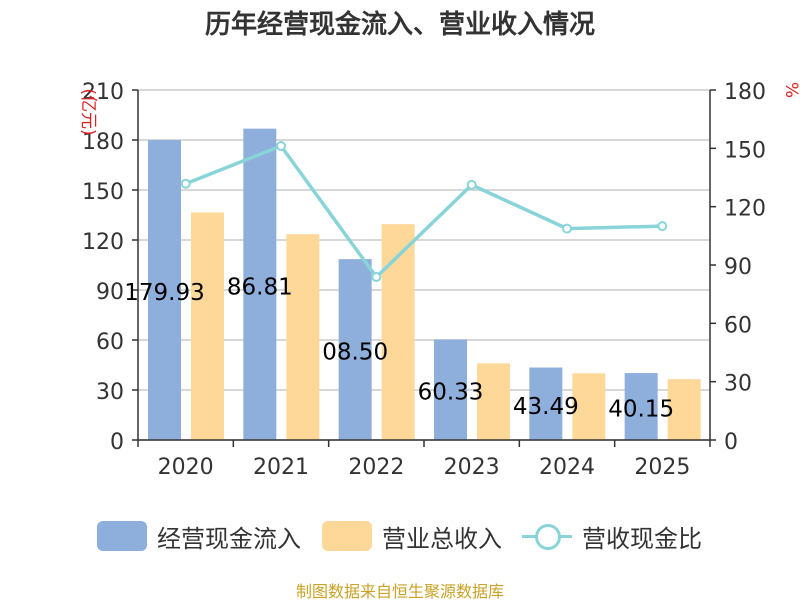 This screenshot has width=800, height=602. I want to click on legend: 经营现金流入 营业总收入 营收现金比, so click(400, 536).